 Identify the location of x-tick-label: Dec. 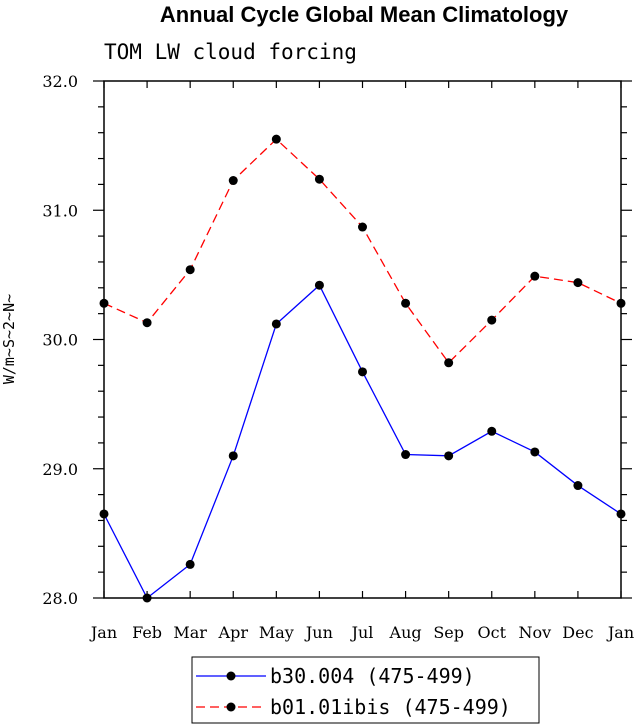
(577, 632).